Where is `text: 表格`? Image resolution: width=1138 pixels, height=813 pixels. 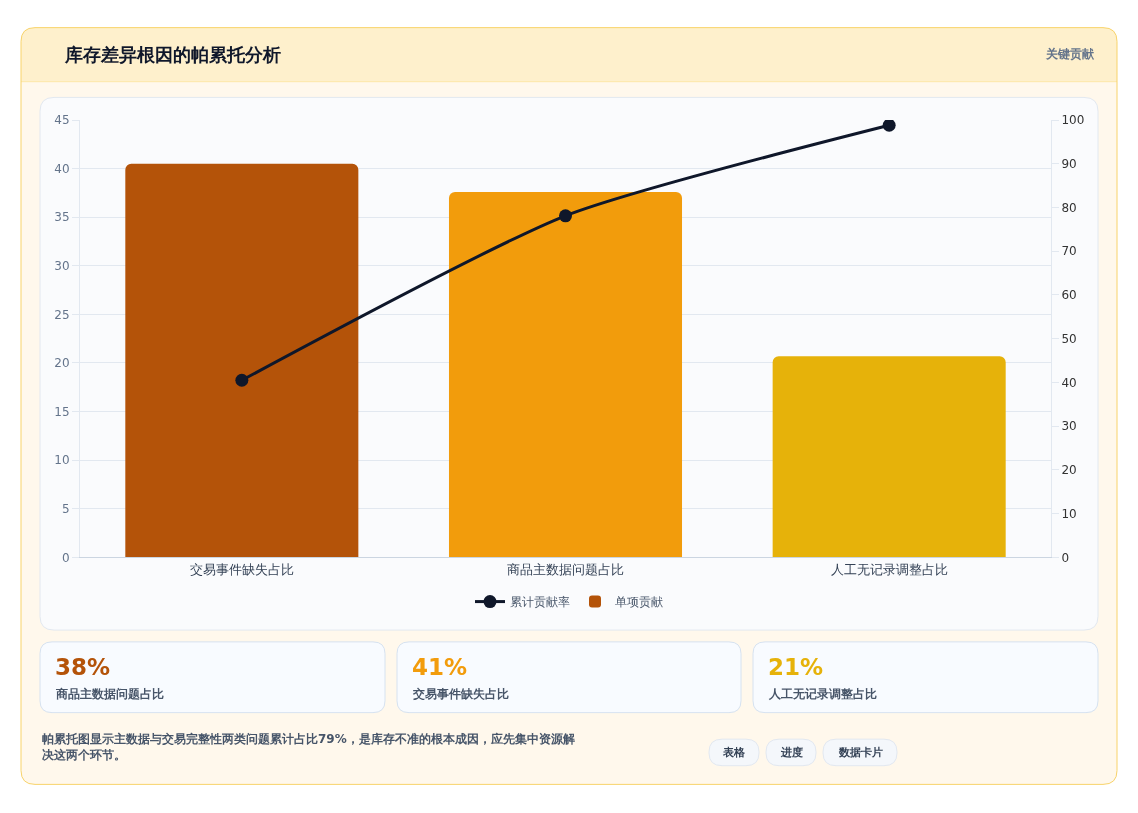 text: 表格 is located at coordinates (734, 752).